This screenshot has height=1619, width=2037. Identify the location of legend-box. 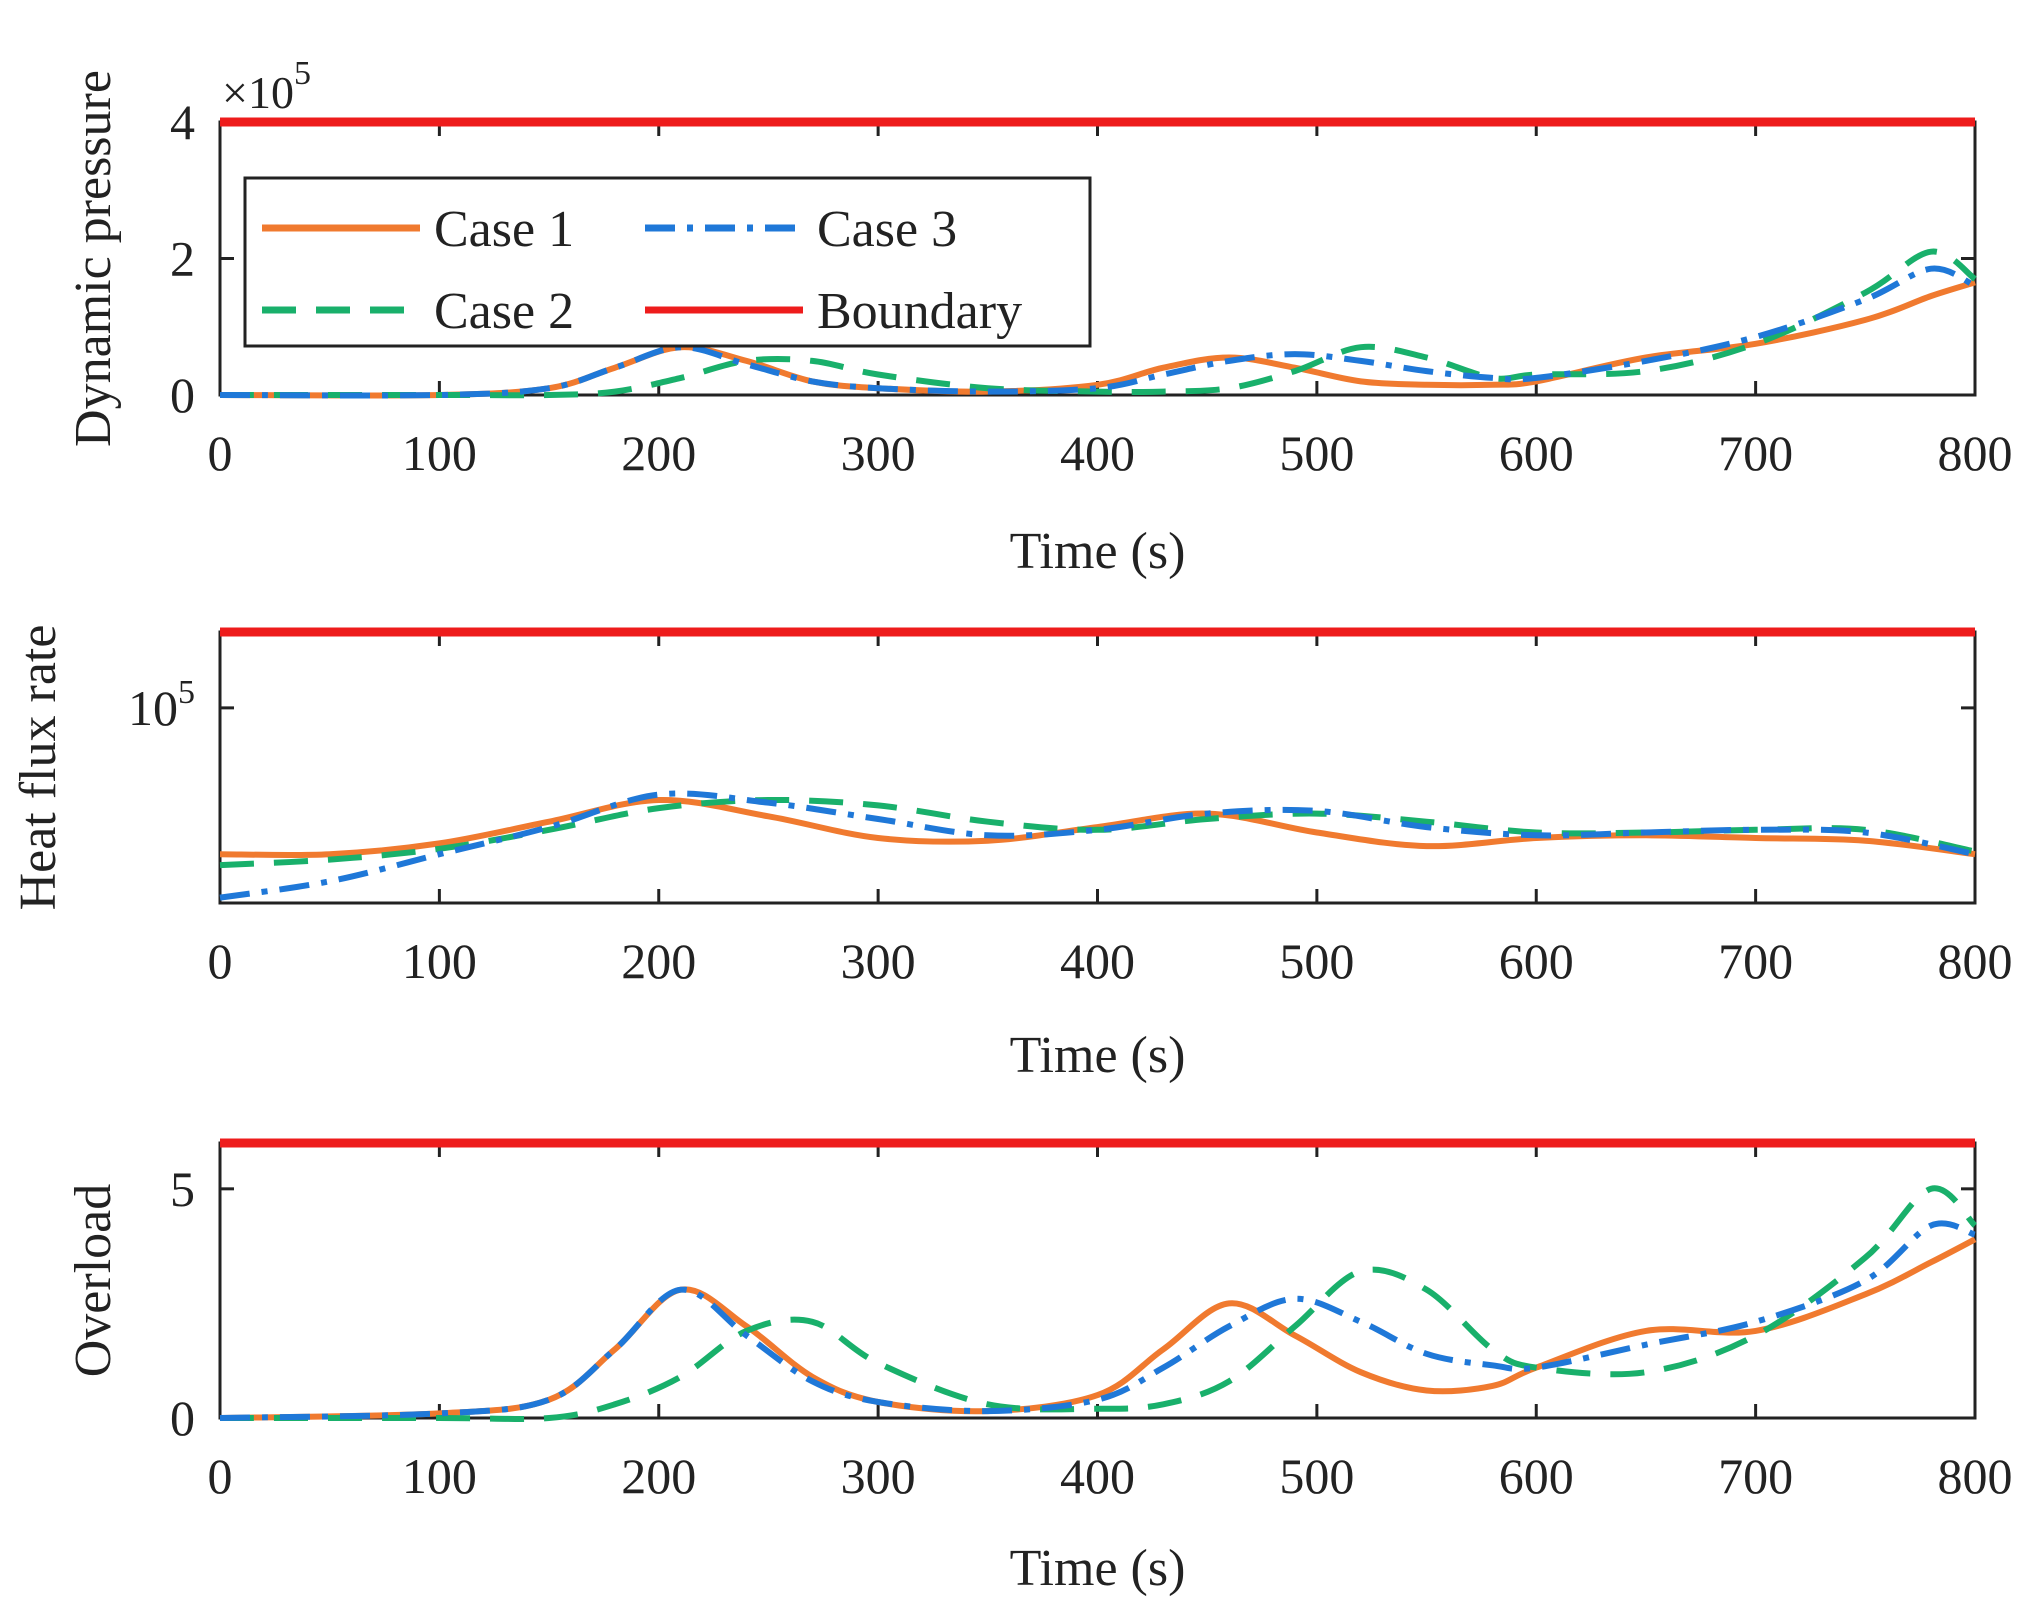
(667, 262).